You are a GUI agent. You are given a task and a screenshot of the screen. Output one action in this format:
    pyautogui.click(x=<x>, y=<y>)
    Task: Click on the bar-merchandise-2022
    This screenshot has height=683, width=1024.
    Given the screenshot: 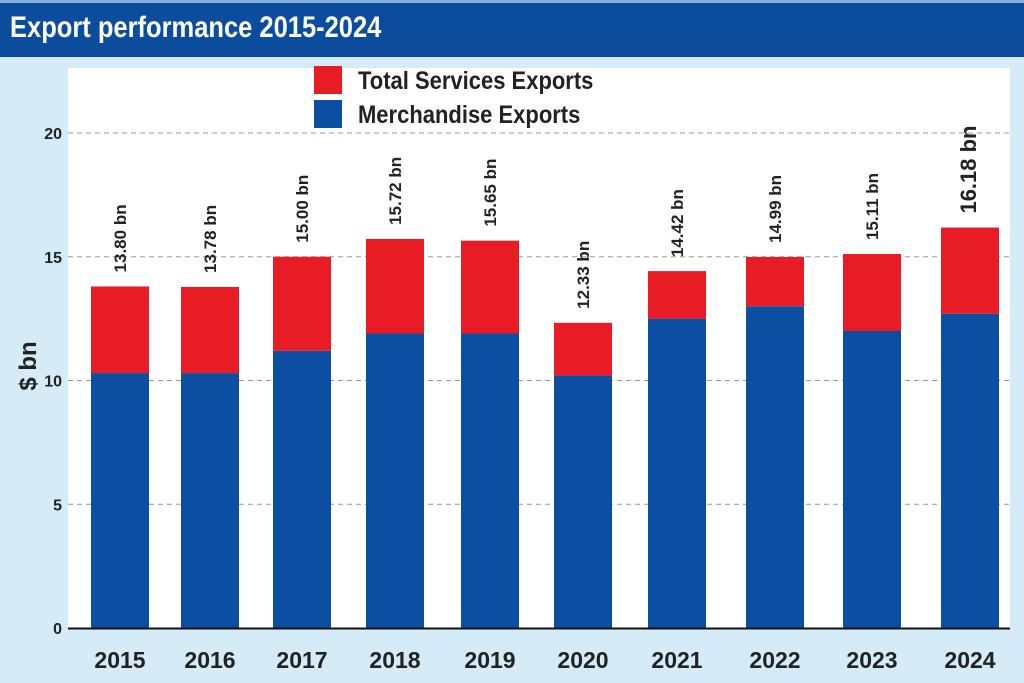 What is the action you would take?
    pyautogui.click(x=775, y=467)
    